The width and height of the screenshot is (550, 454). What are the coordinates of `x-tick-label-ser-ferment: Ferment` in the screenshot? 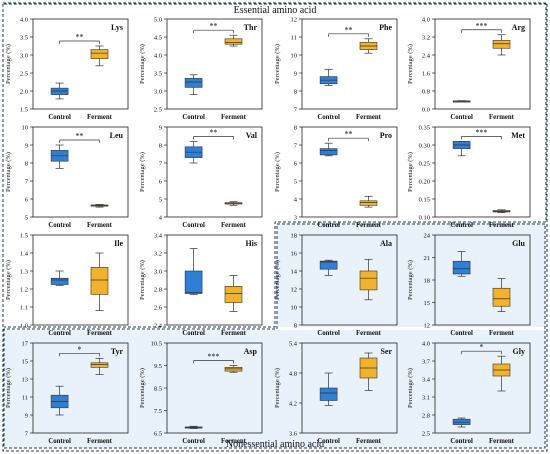 It's located at (369, 441).